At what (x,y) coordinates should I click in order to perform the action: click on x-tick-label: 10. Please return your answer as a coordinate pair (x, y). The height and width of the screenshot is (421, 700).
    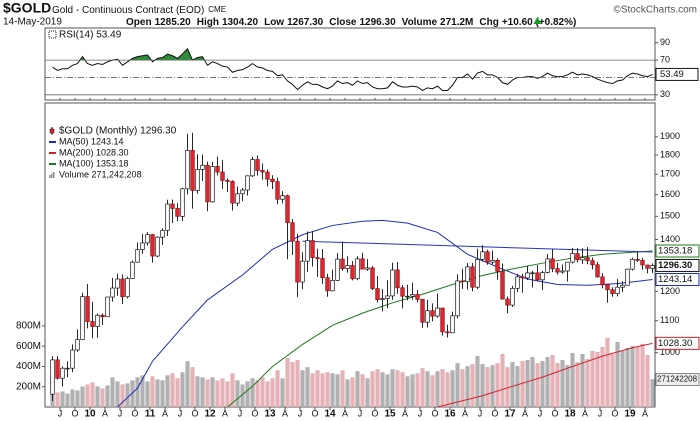
    Looking at the image, I should click on (90, 414).